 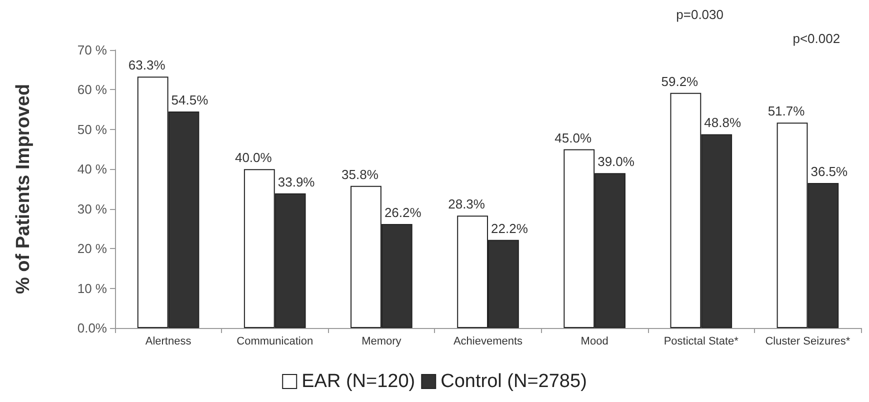 I want to click on y-tick-label: 0.0%, so click(x=92, y=328).